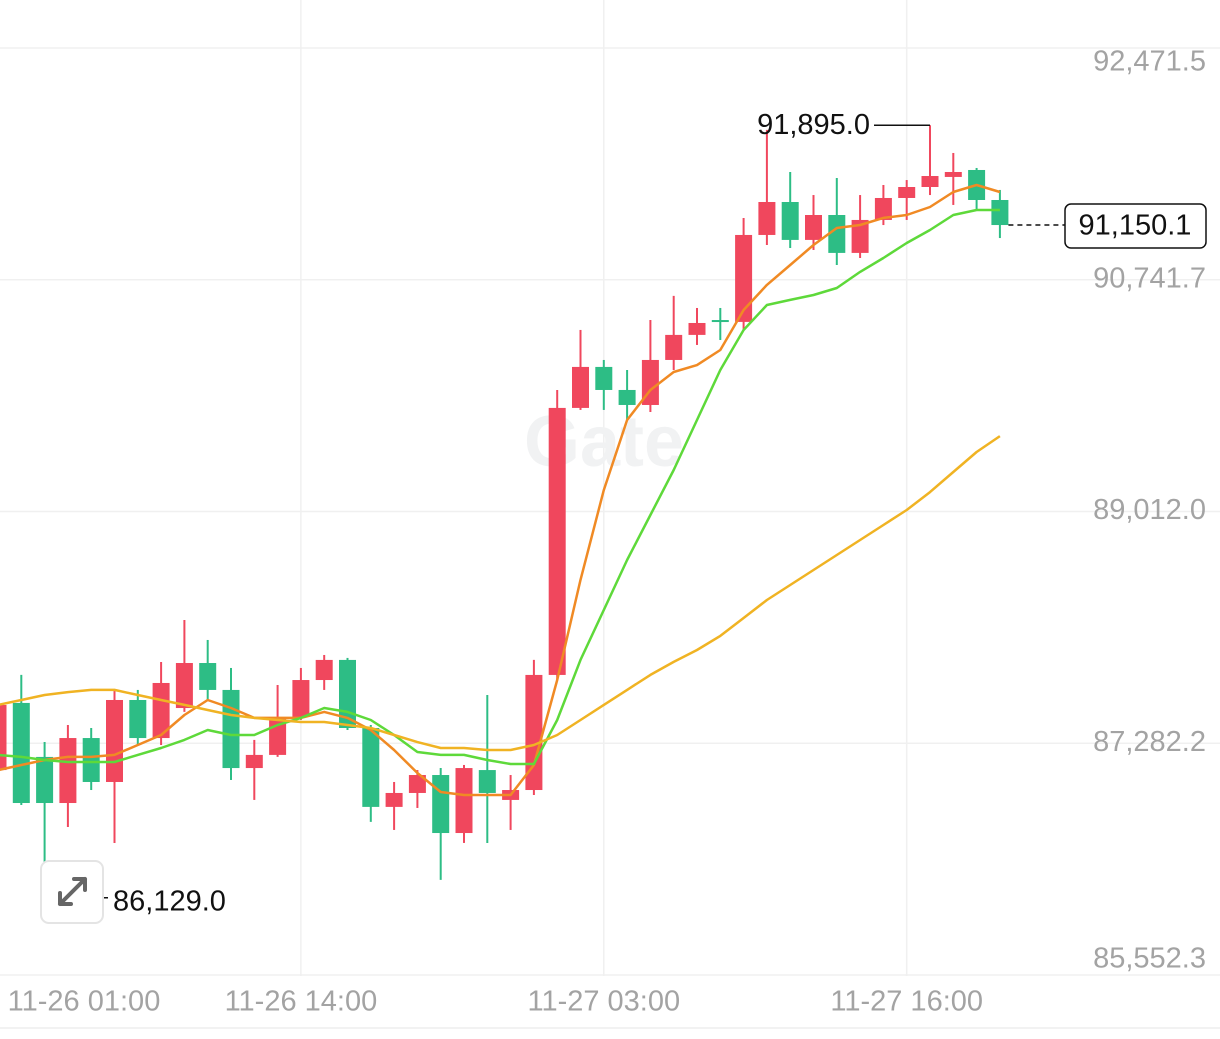 This screenshot has width=1220, height=1039. I want to click on watermark: Gate, so click(604, 442).